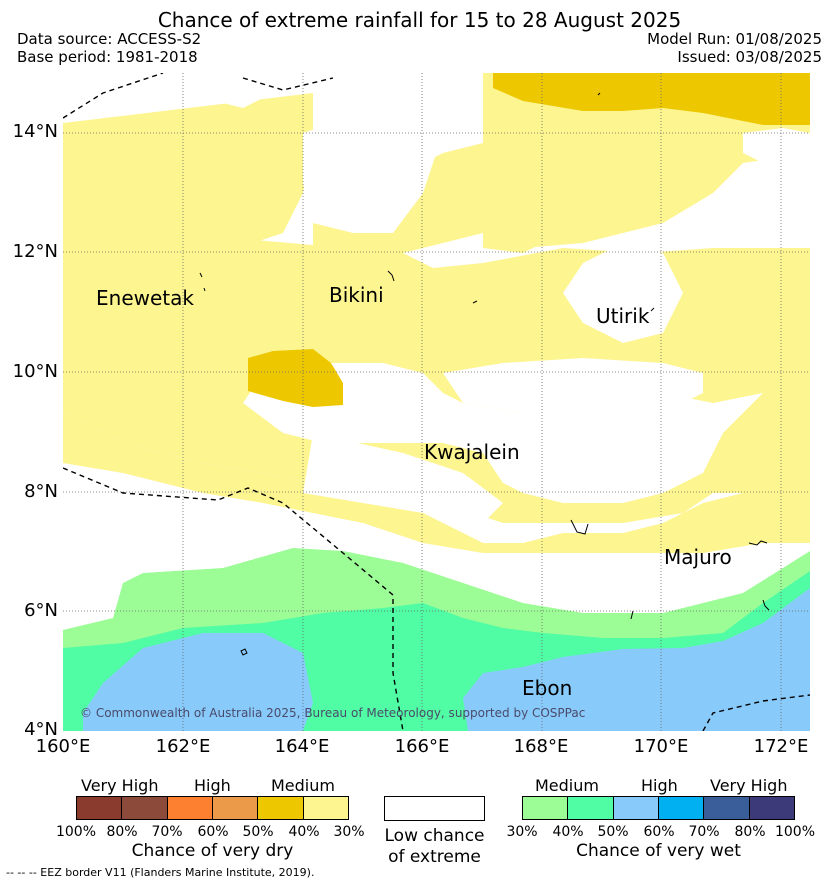  Describe the element at coordinates (434, 808) in the screenshot. I see `low-chance-swatch` at that location.